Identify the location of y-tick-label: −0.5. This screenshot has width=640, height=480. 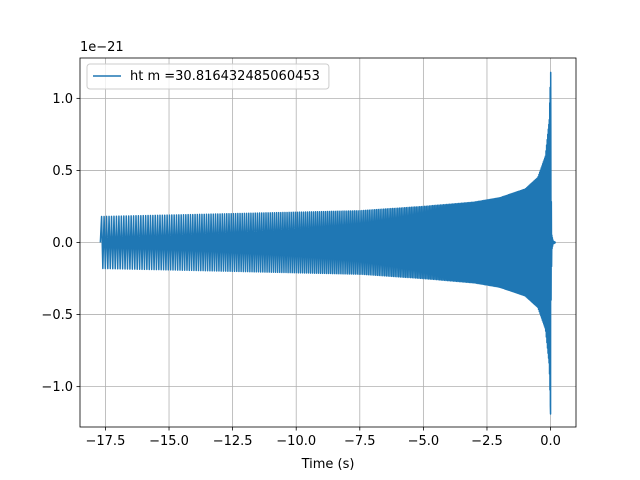
(57, 315).